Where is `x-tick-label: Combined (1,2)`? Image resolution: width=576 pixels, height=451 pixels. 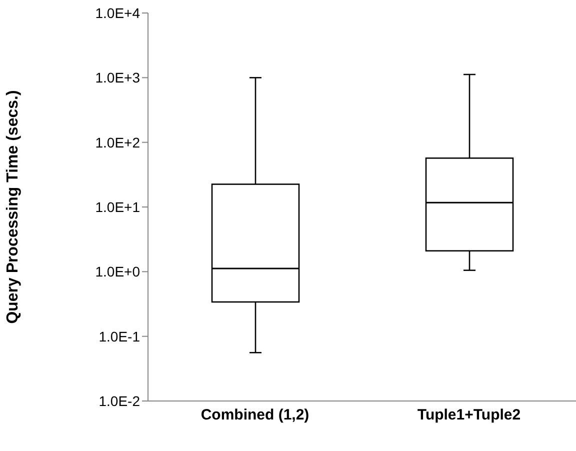
x-tick-label: Combined (1,2) is located at coordinates (255, 415).